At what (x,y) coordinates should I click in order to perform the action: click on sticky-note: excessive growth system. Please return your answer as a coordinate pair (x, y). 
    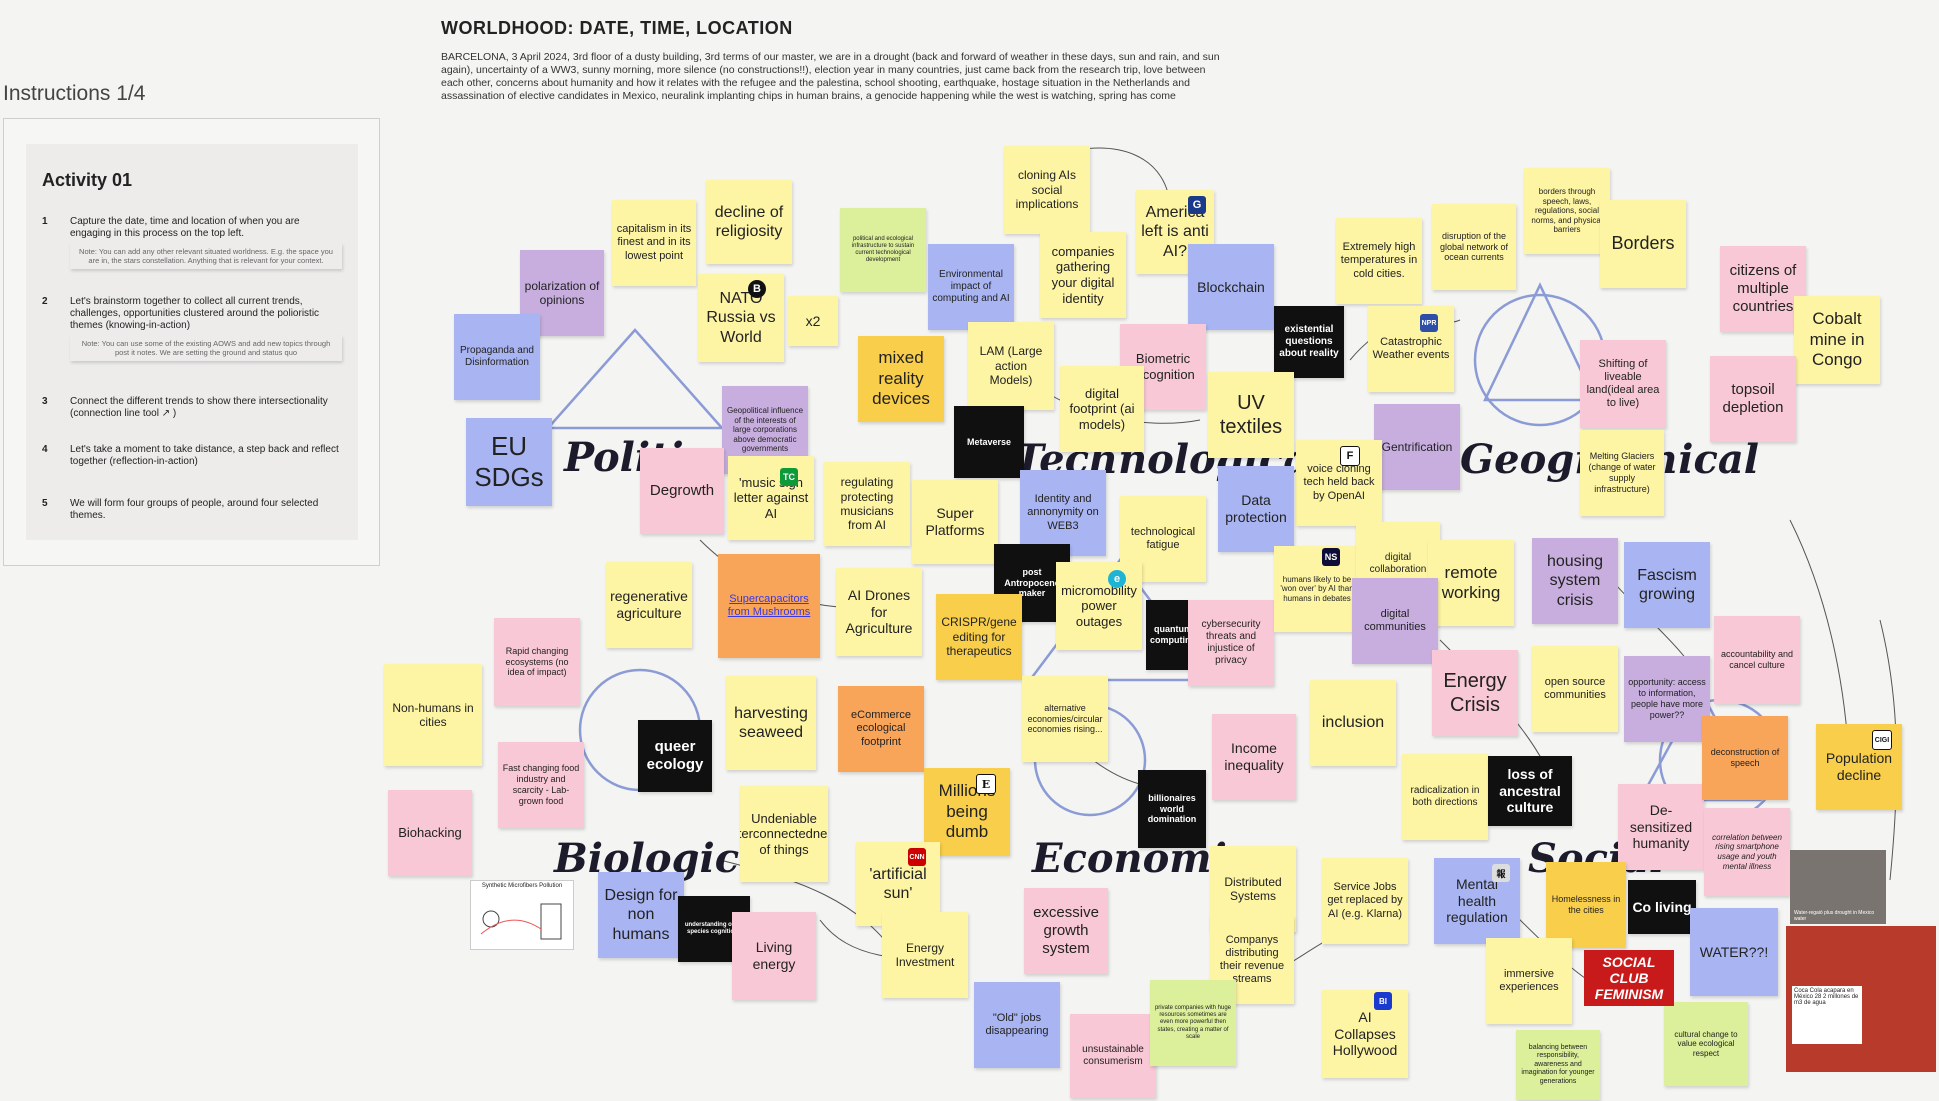
    Looking at the image, I should click on (1066, 931).